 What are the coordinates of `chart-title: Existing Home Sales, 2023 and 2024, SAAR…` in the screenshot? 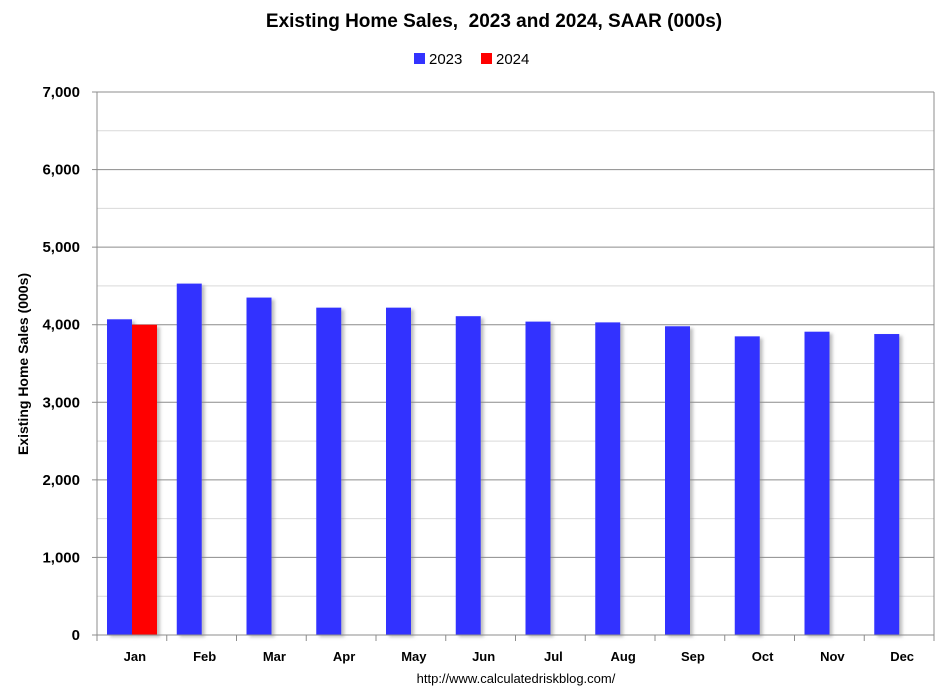 It's located at (494, 21).